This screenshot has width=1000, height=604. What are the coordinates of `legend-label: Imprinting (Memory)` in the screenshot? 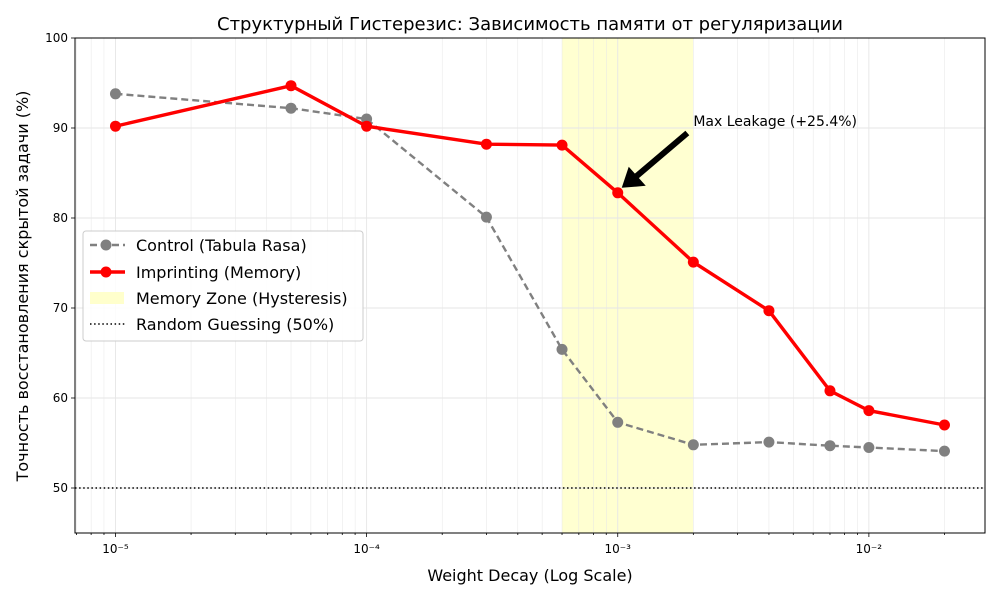 It's located at (218, 272).